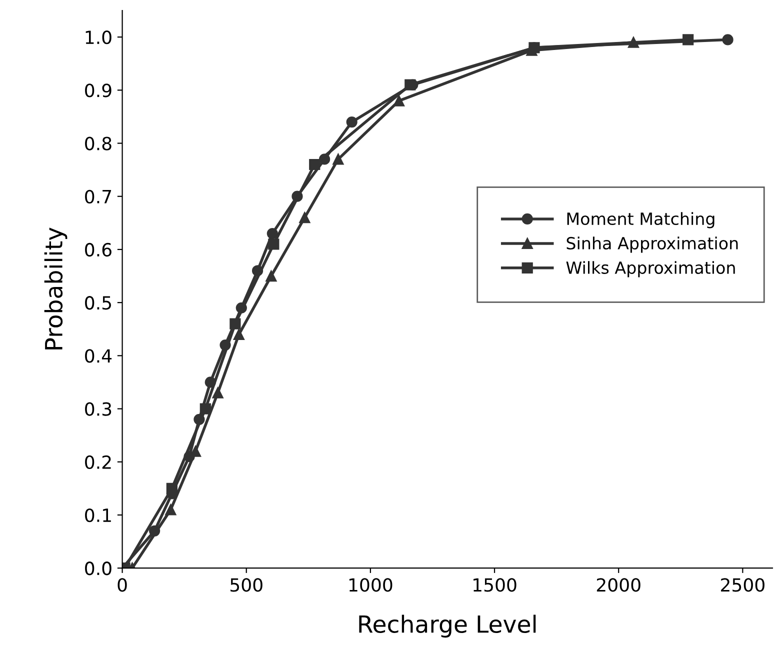  Describe the element at coordinates (56, 289) in the screenshot. I see `y-axis-title: Probability` at that location.